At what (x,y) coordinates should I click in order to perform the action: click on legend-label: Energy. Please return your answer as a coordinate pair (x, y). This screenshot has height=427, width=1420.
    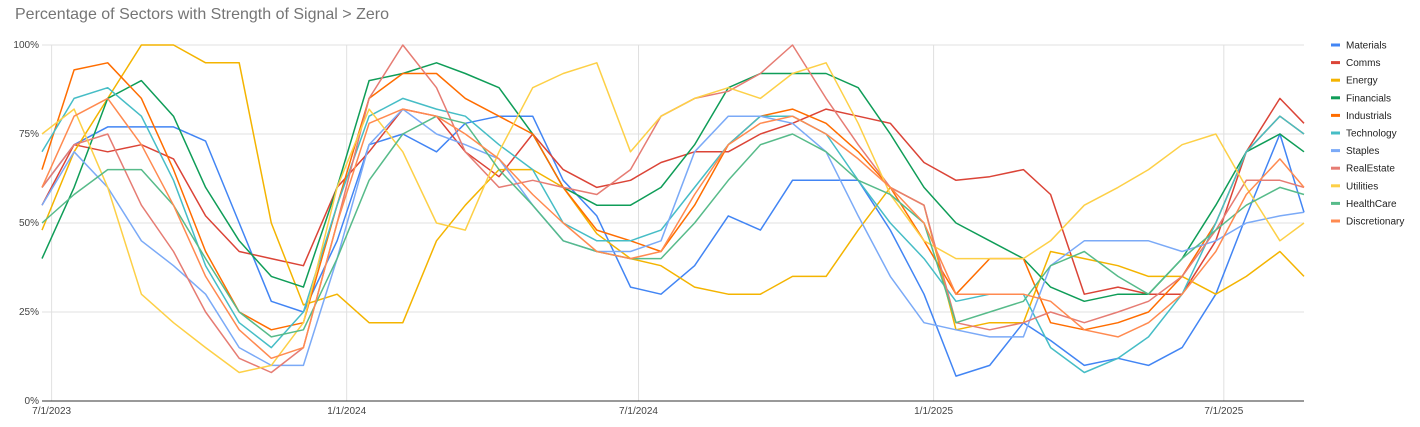
    Looking at the image, I should click on (1362, 81).